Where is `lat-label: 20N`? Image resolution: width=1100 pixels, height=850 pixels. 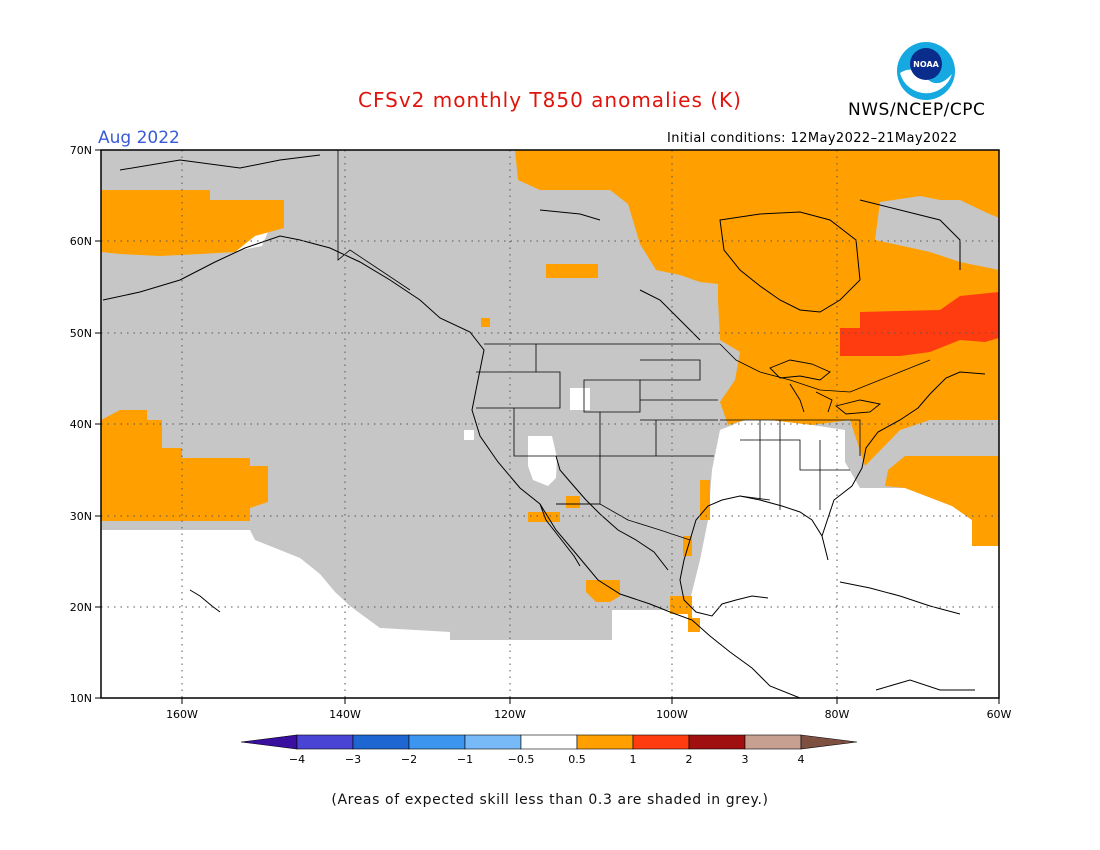 lat-label: 20N is located at coordinates (81, 607).